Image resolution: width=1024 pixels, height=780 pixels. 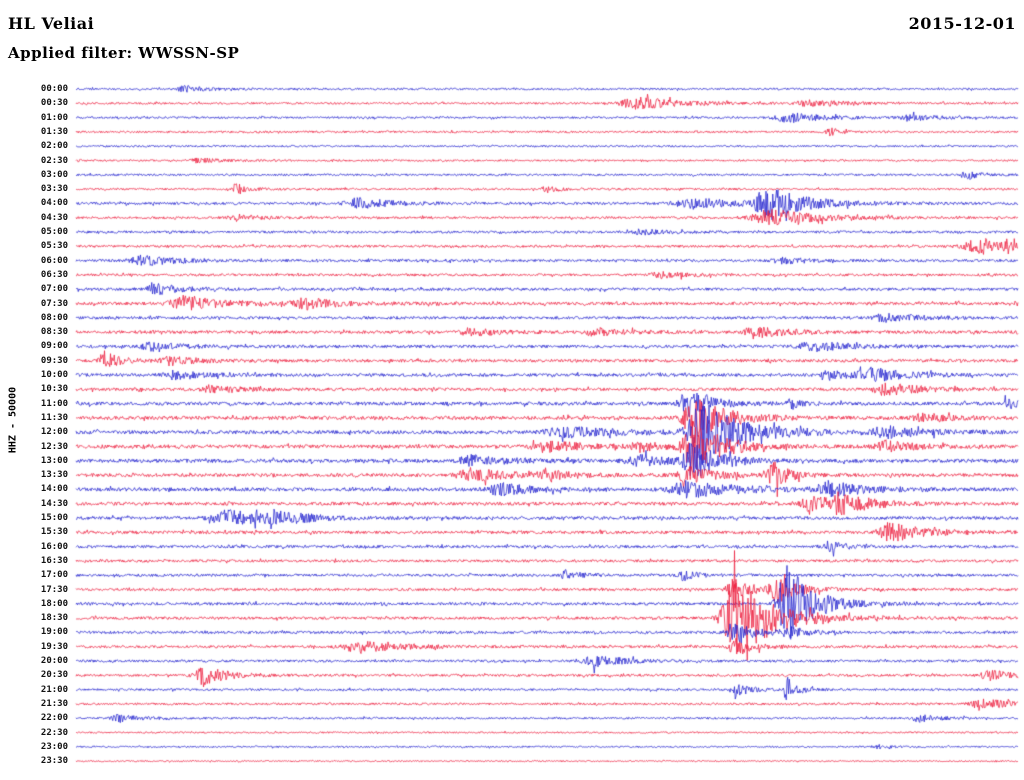 What do you see at coordinates (54, 675) in the screenshot?
I see `time-label: 20:30` at bounding box center [54, 675].